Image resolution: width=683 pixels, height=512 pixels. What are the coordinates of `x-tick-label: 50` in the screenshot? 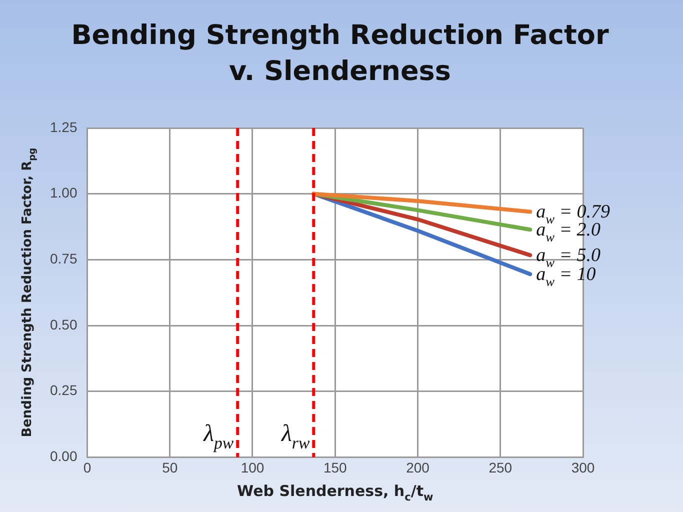 It's located at (170, 467).